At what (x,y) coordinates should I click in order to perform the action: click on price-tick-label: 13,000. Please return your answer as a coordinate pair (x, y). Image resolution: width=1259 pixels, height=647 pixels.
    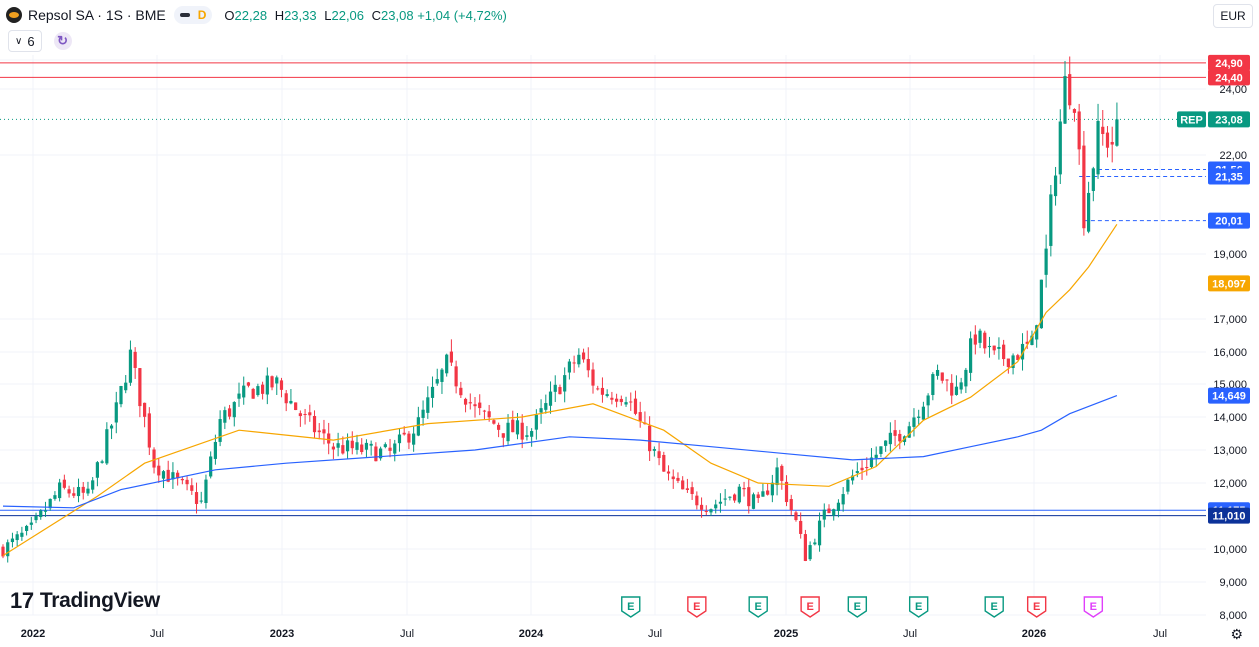
    Looking at the image, I should click on (1230, 451).